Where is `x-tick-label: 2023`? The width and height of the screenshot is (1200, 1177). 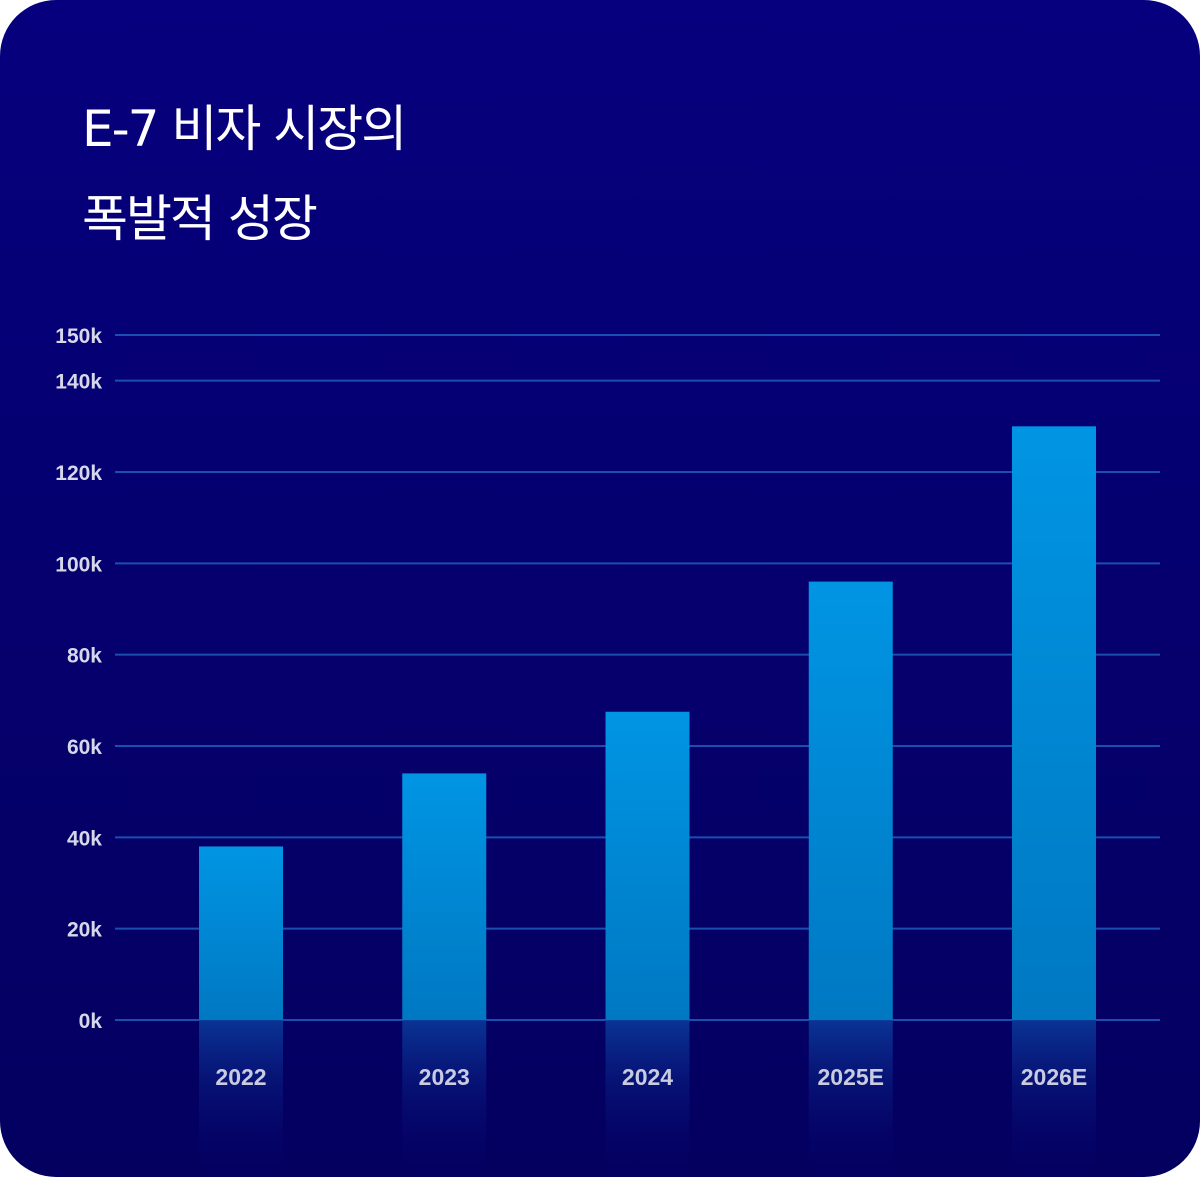
x-tick-label: 2023 is located at coordinates (444, 1077).